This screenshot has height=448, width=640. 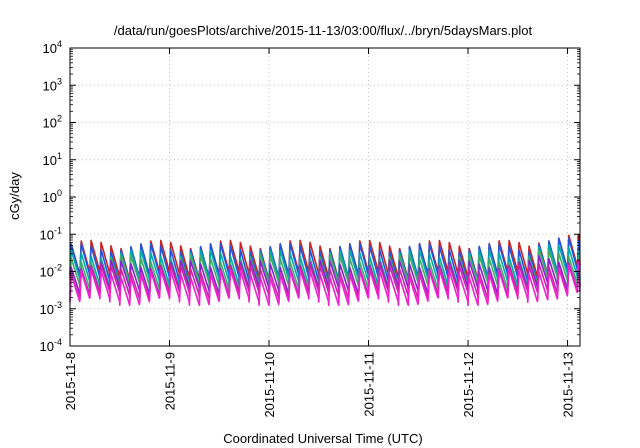 I want to click on series-lines, so click(x=325, y=270).